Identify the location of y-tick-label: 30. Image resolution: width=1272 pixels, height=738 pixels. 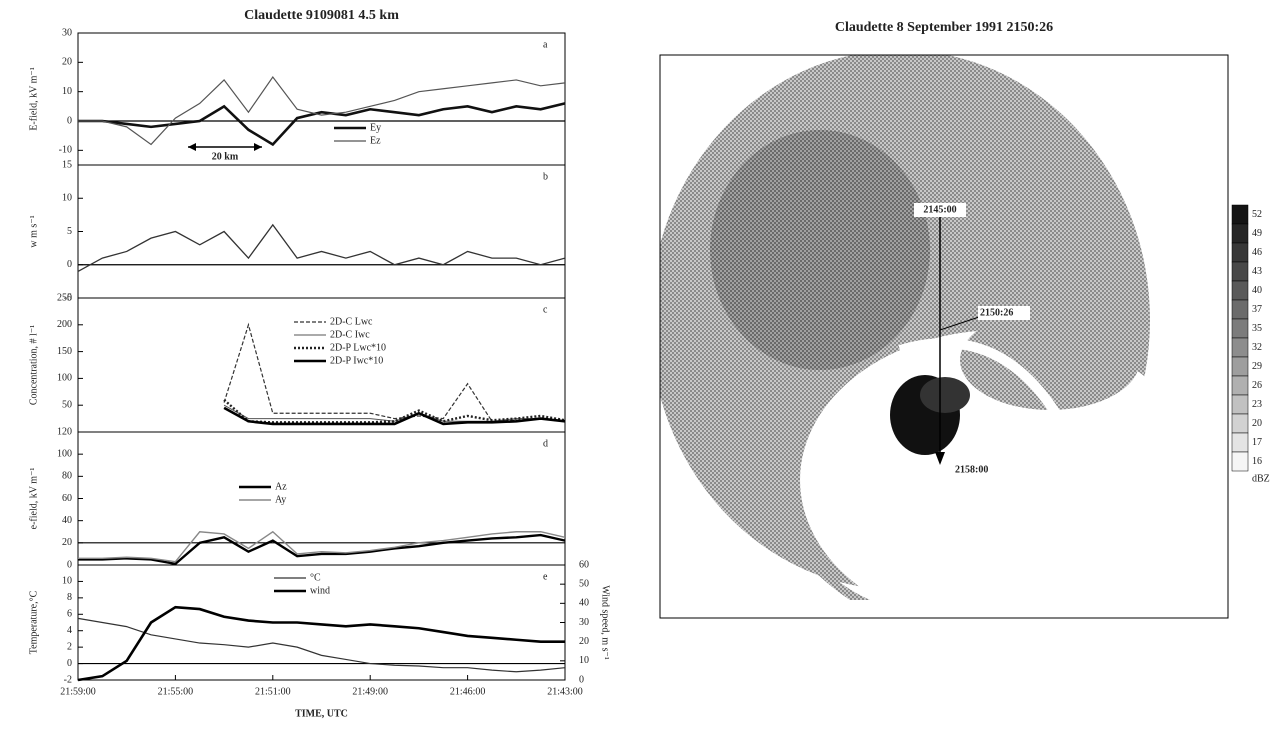
(67, 32).